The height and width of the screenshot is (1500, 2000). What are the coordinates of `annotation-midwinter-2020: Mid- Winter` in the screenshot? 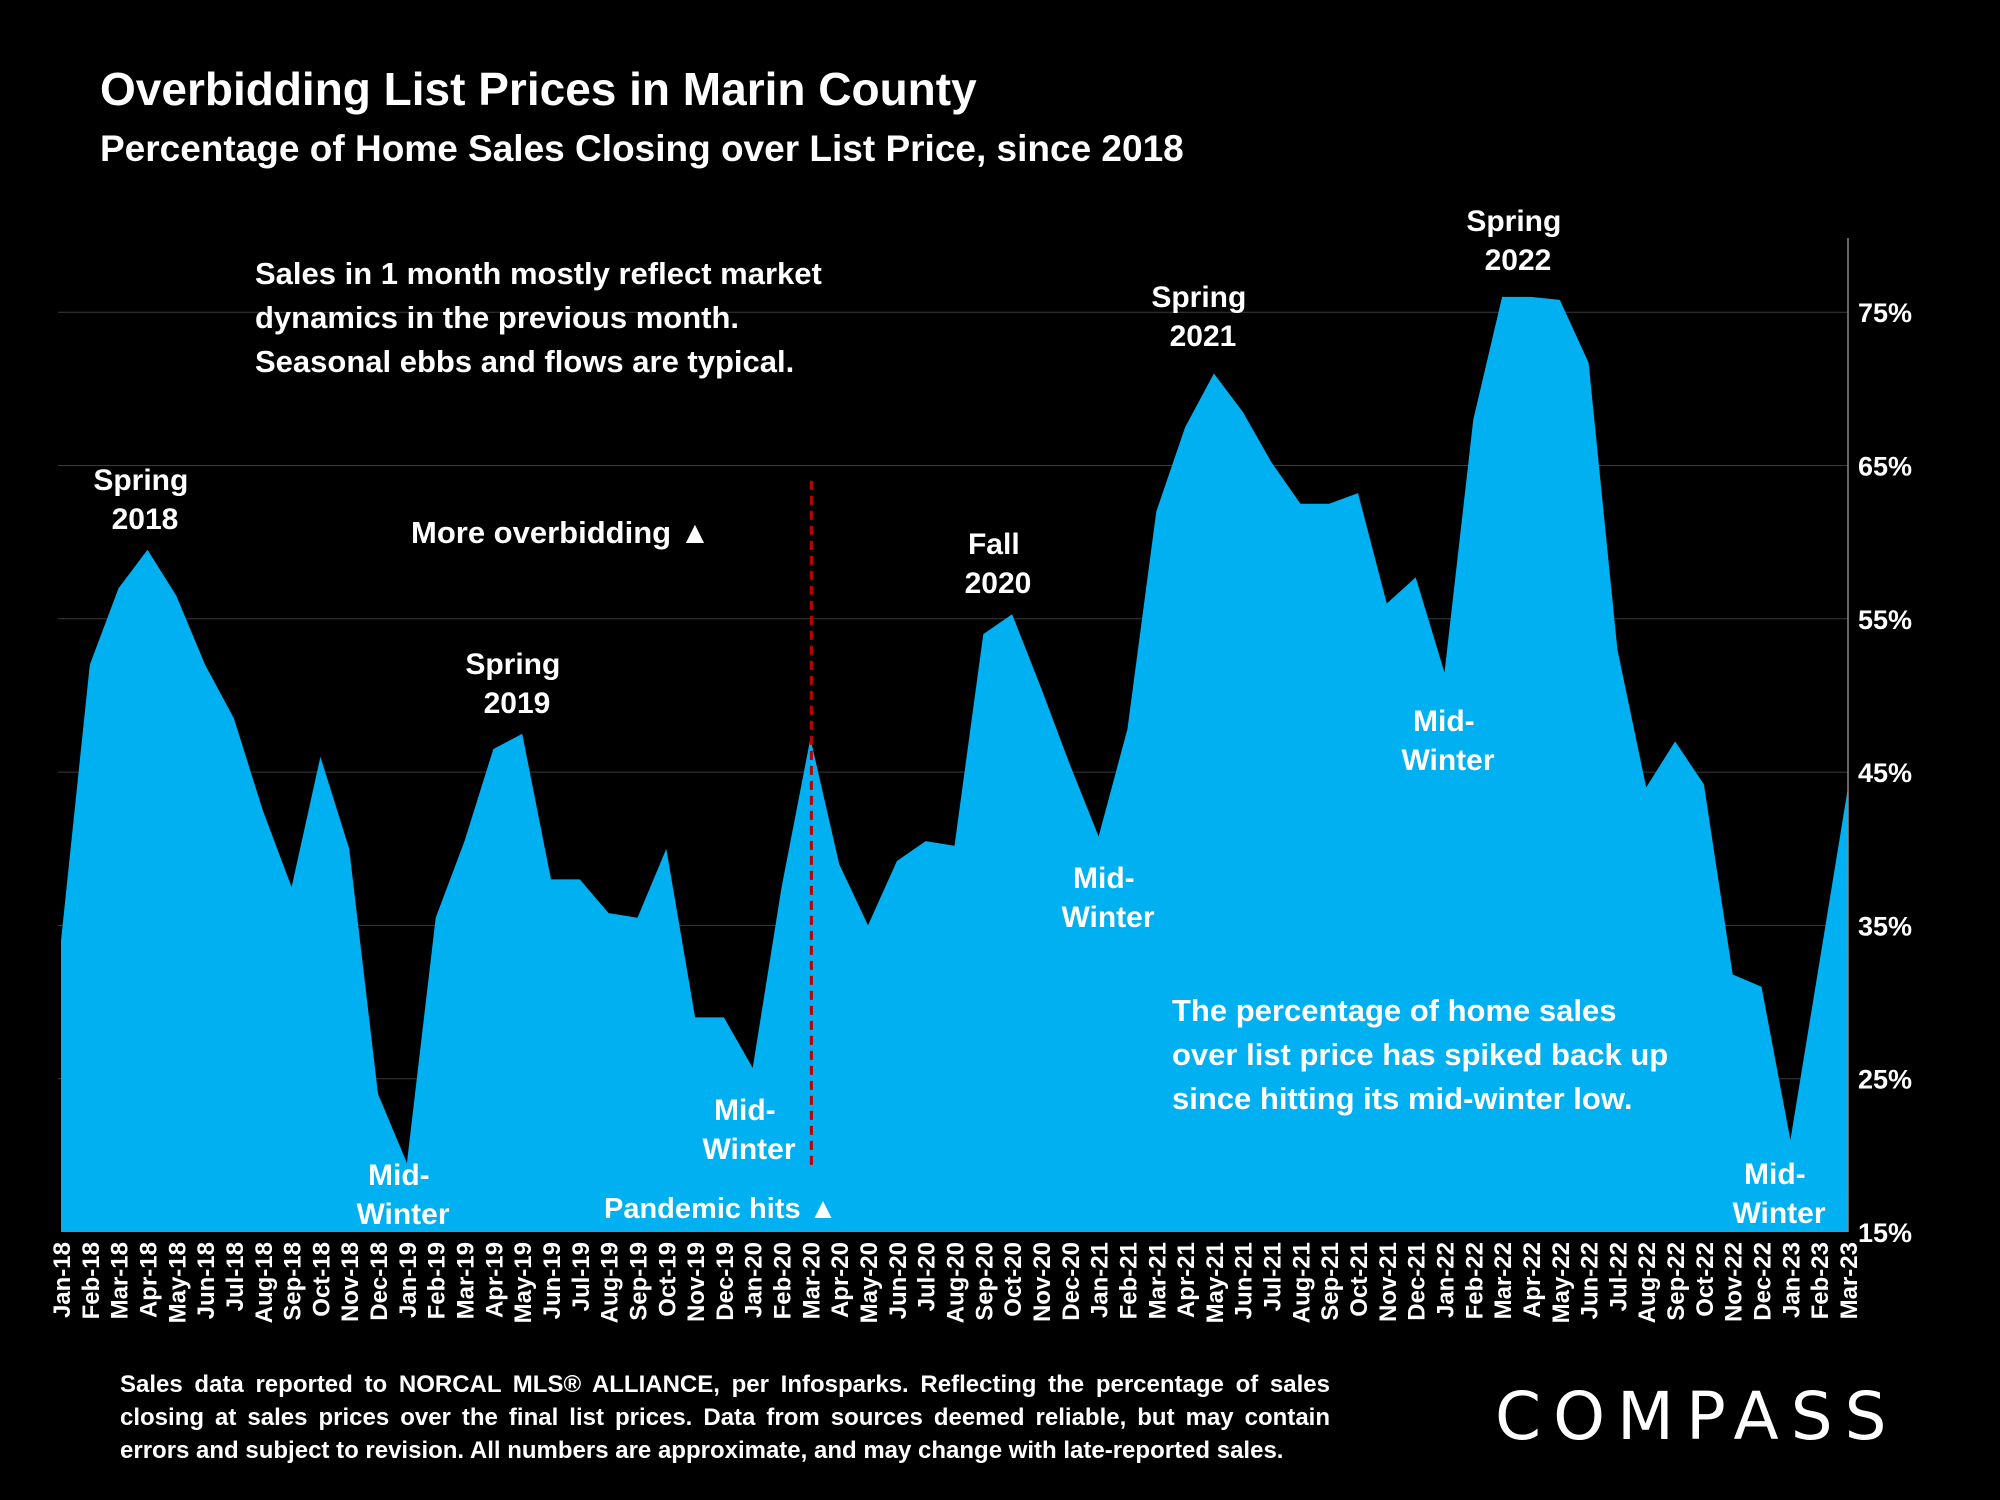 It's located at (748, 1130).